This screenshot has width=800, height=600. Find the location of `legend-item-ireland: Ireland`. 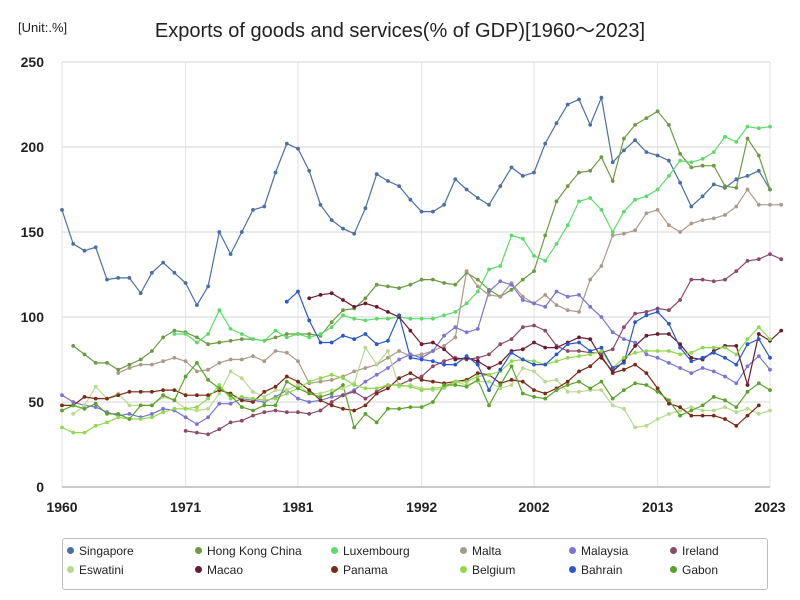

legend-item-ireland: Ireland is located at coordinates (694, 551).